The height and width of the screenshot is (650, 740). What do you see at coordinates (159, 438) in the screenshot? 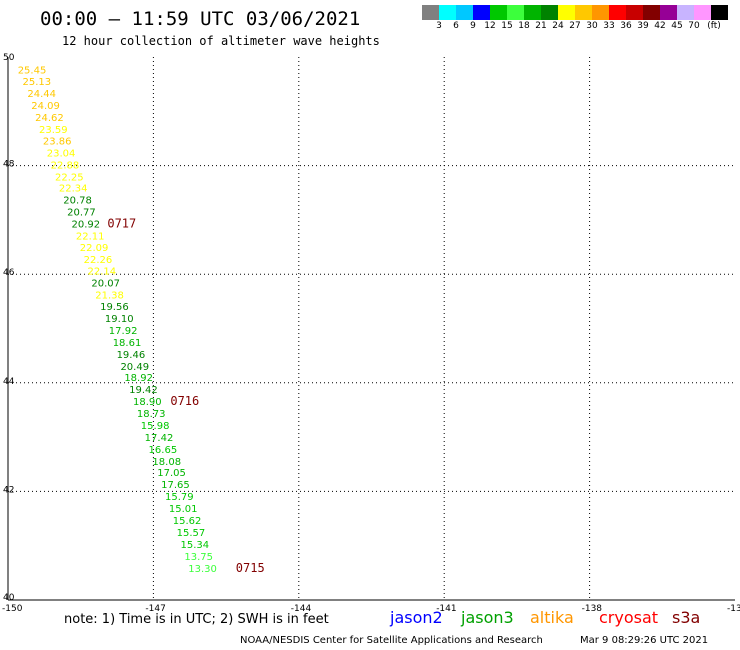
I see `wave-height-label: 17.42` at bounding box center [159, 438].